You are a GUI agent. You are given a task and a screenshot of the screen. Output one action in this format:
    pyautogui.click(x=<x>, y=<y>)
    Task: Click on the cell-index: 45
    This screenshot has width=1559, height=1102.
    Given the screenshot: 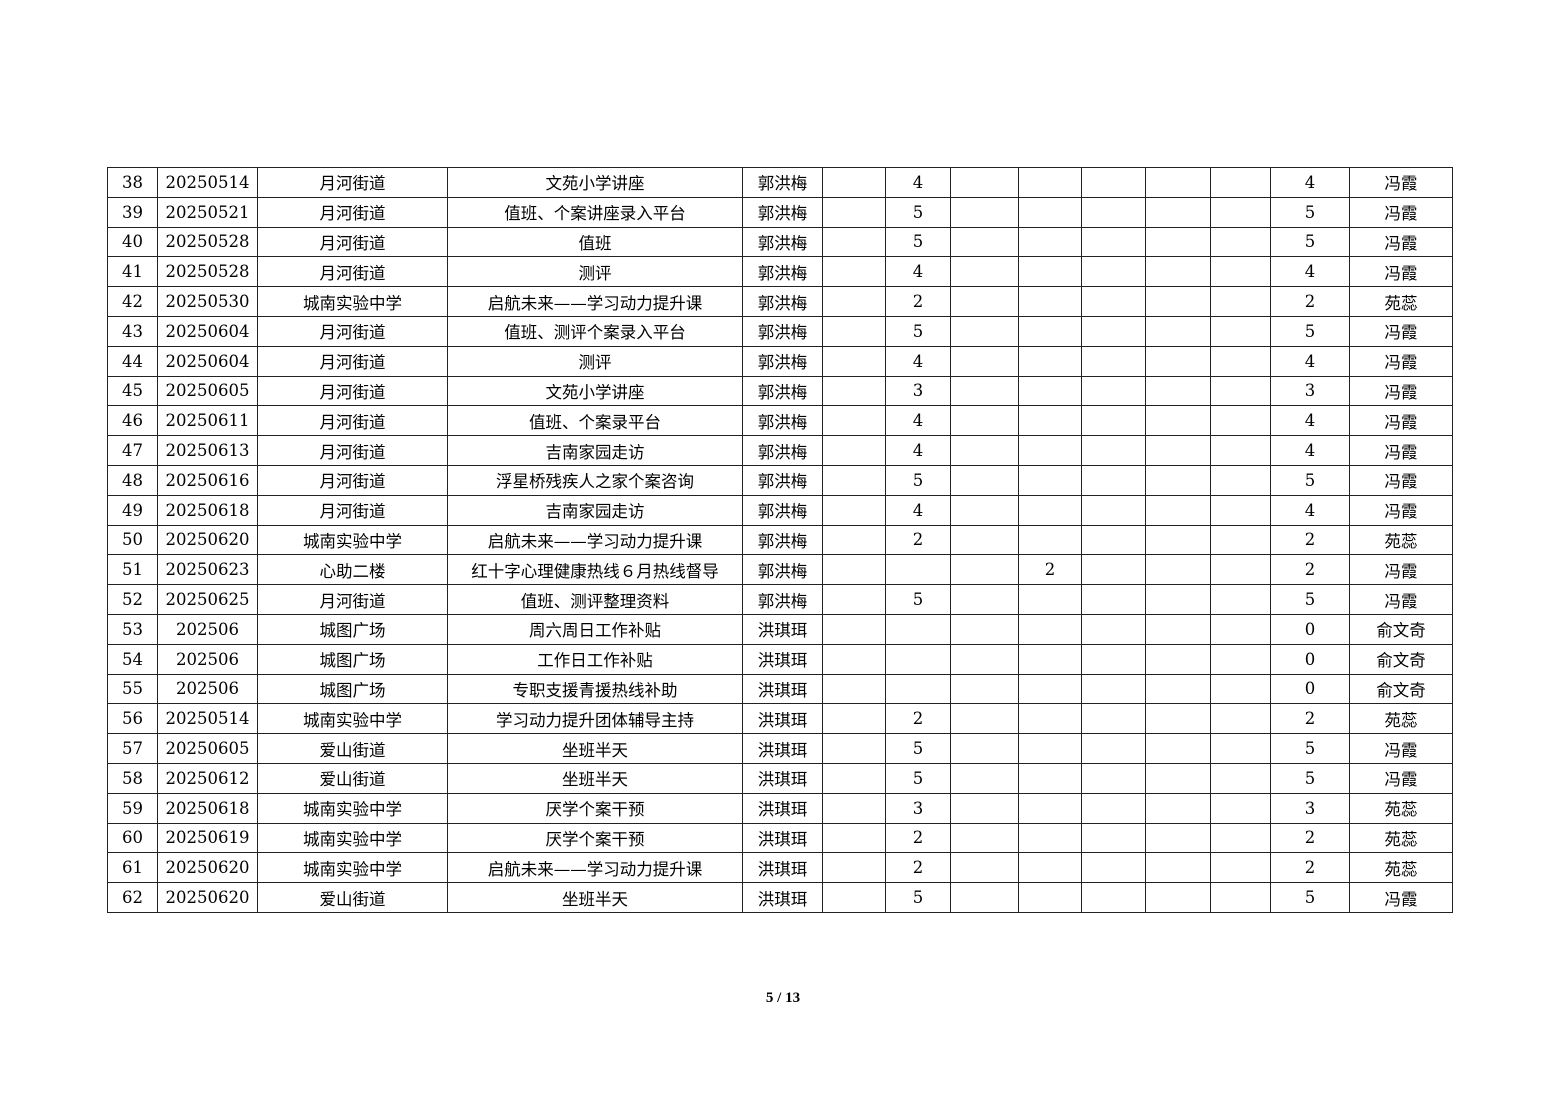 What is the action you would take?
    pyautogui.click(x=132, y=391)
    